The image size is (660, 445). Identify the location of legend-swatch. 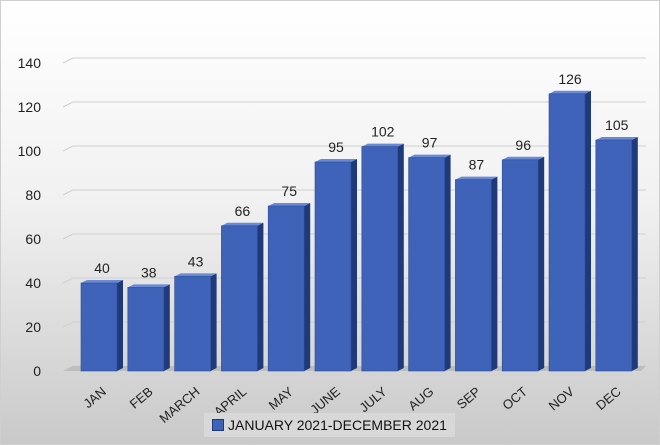
(218, 425).